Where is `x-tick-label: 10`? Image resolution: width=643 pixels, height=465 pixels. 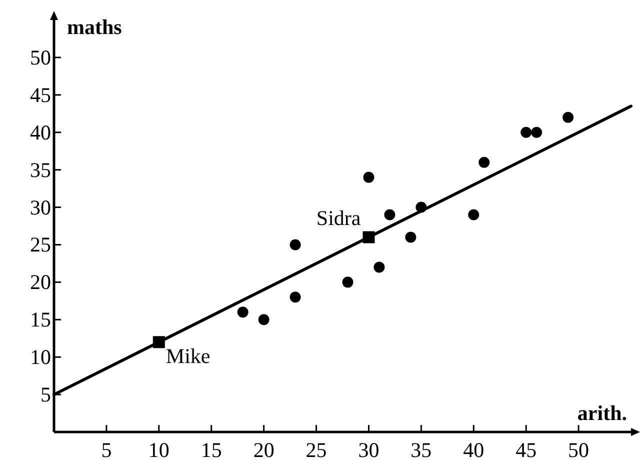
x-tick-label: 10 is located at coordinates (159, 450).